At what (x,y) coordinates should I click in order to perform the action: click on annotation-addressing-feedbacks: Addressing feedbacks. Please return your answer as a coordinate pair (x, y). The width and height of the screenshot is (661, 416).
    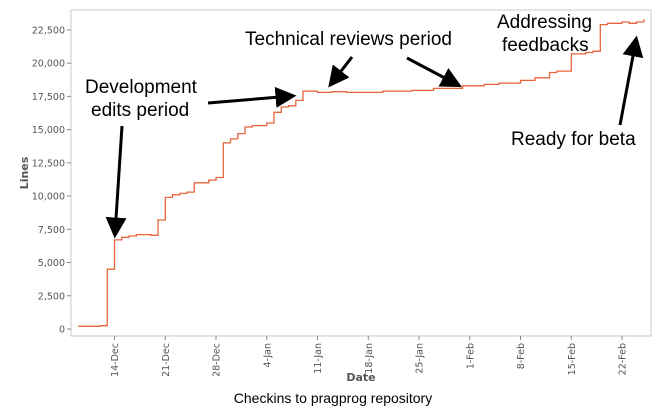
    Looking at the image, I should click on (544, 34).